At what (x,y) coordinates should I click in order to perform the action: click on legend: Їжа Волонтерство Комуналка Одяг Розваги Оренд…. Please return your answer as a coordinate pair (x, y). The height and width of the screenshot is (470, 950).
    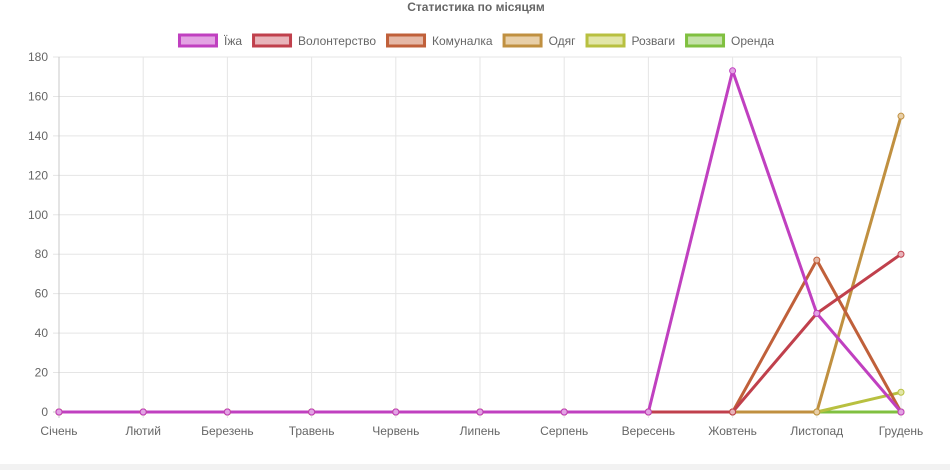
    Looking at the image, I should click on (476, 40).